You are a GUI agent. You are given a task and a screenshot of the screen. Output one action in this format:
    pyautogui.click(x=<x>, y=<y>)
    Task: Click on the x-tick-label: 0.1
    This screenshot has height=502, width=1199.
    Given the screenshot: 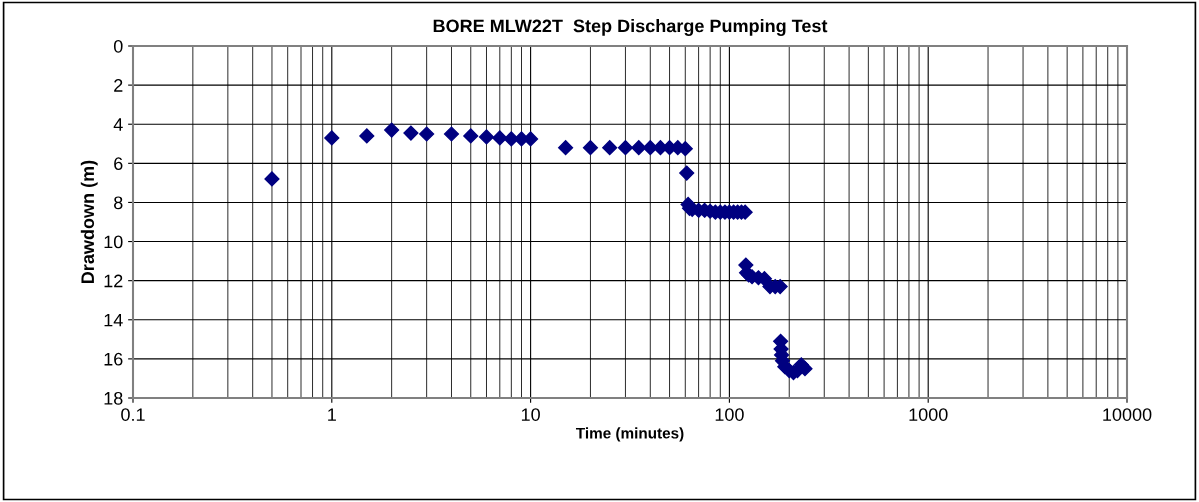 What is the action you would take?
    pyautogui.click(x=133, y=414)
    